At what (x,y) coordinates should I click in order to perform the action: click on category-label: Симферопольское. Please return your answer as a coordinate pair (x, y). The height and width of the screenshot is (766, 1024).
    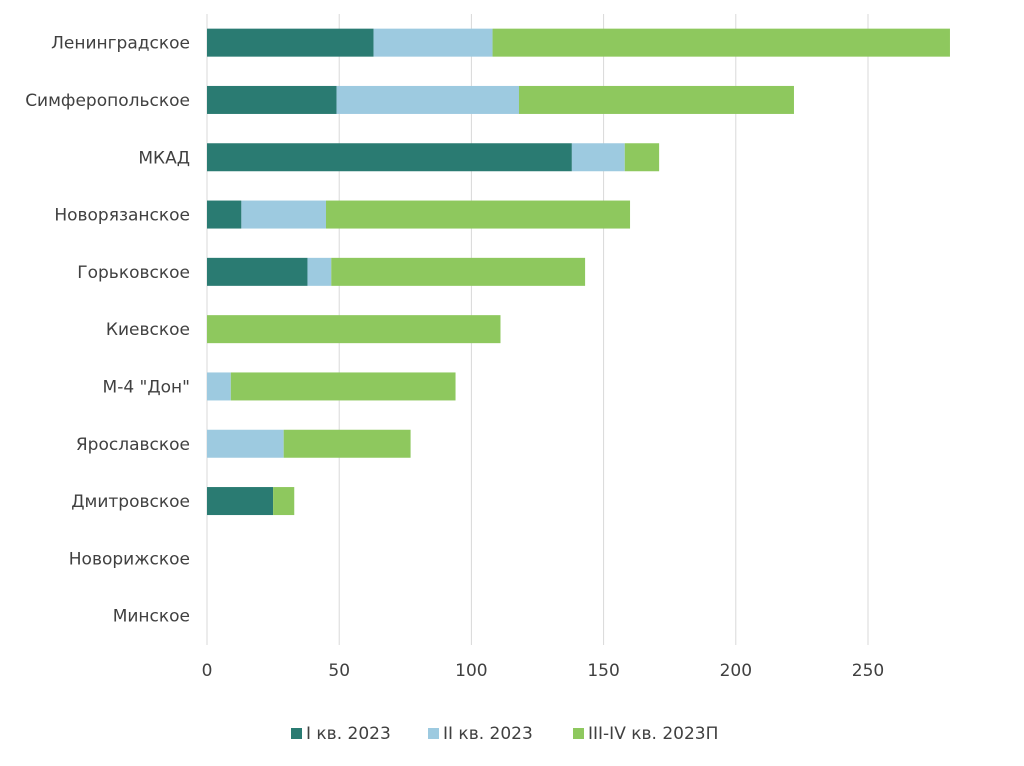
    Looking at the image, I should click on (107, 101).